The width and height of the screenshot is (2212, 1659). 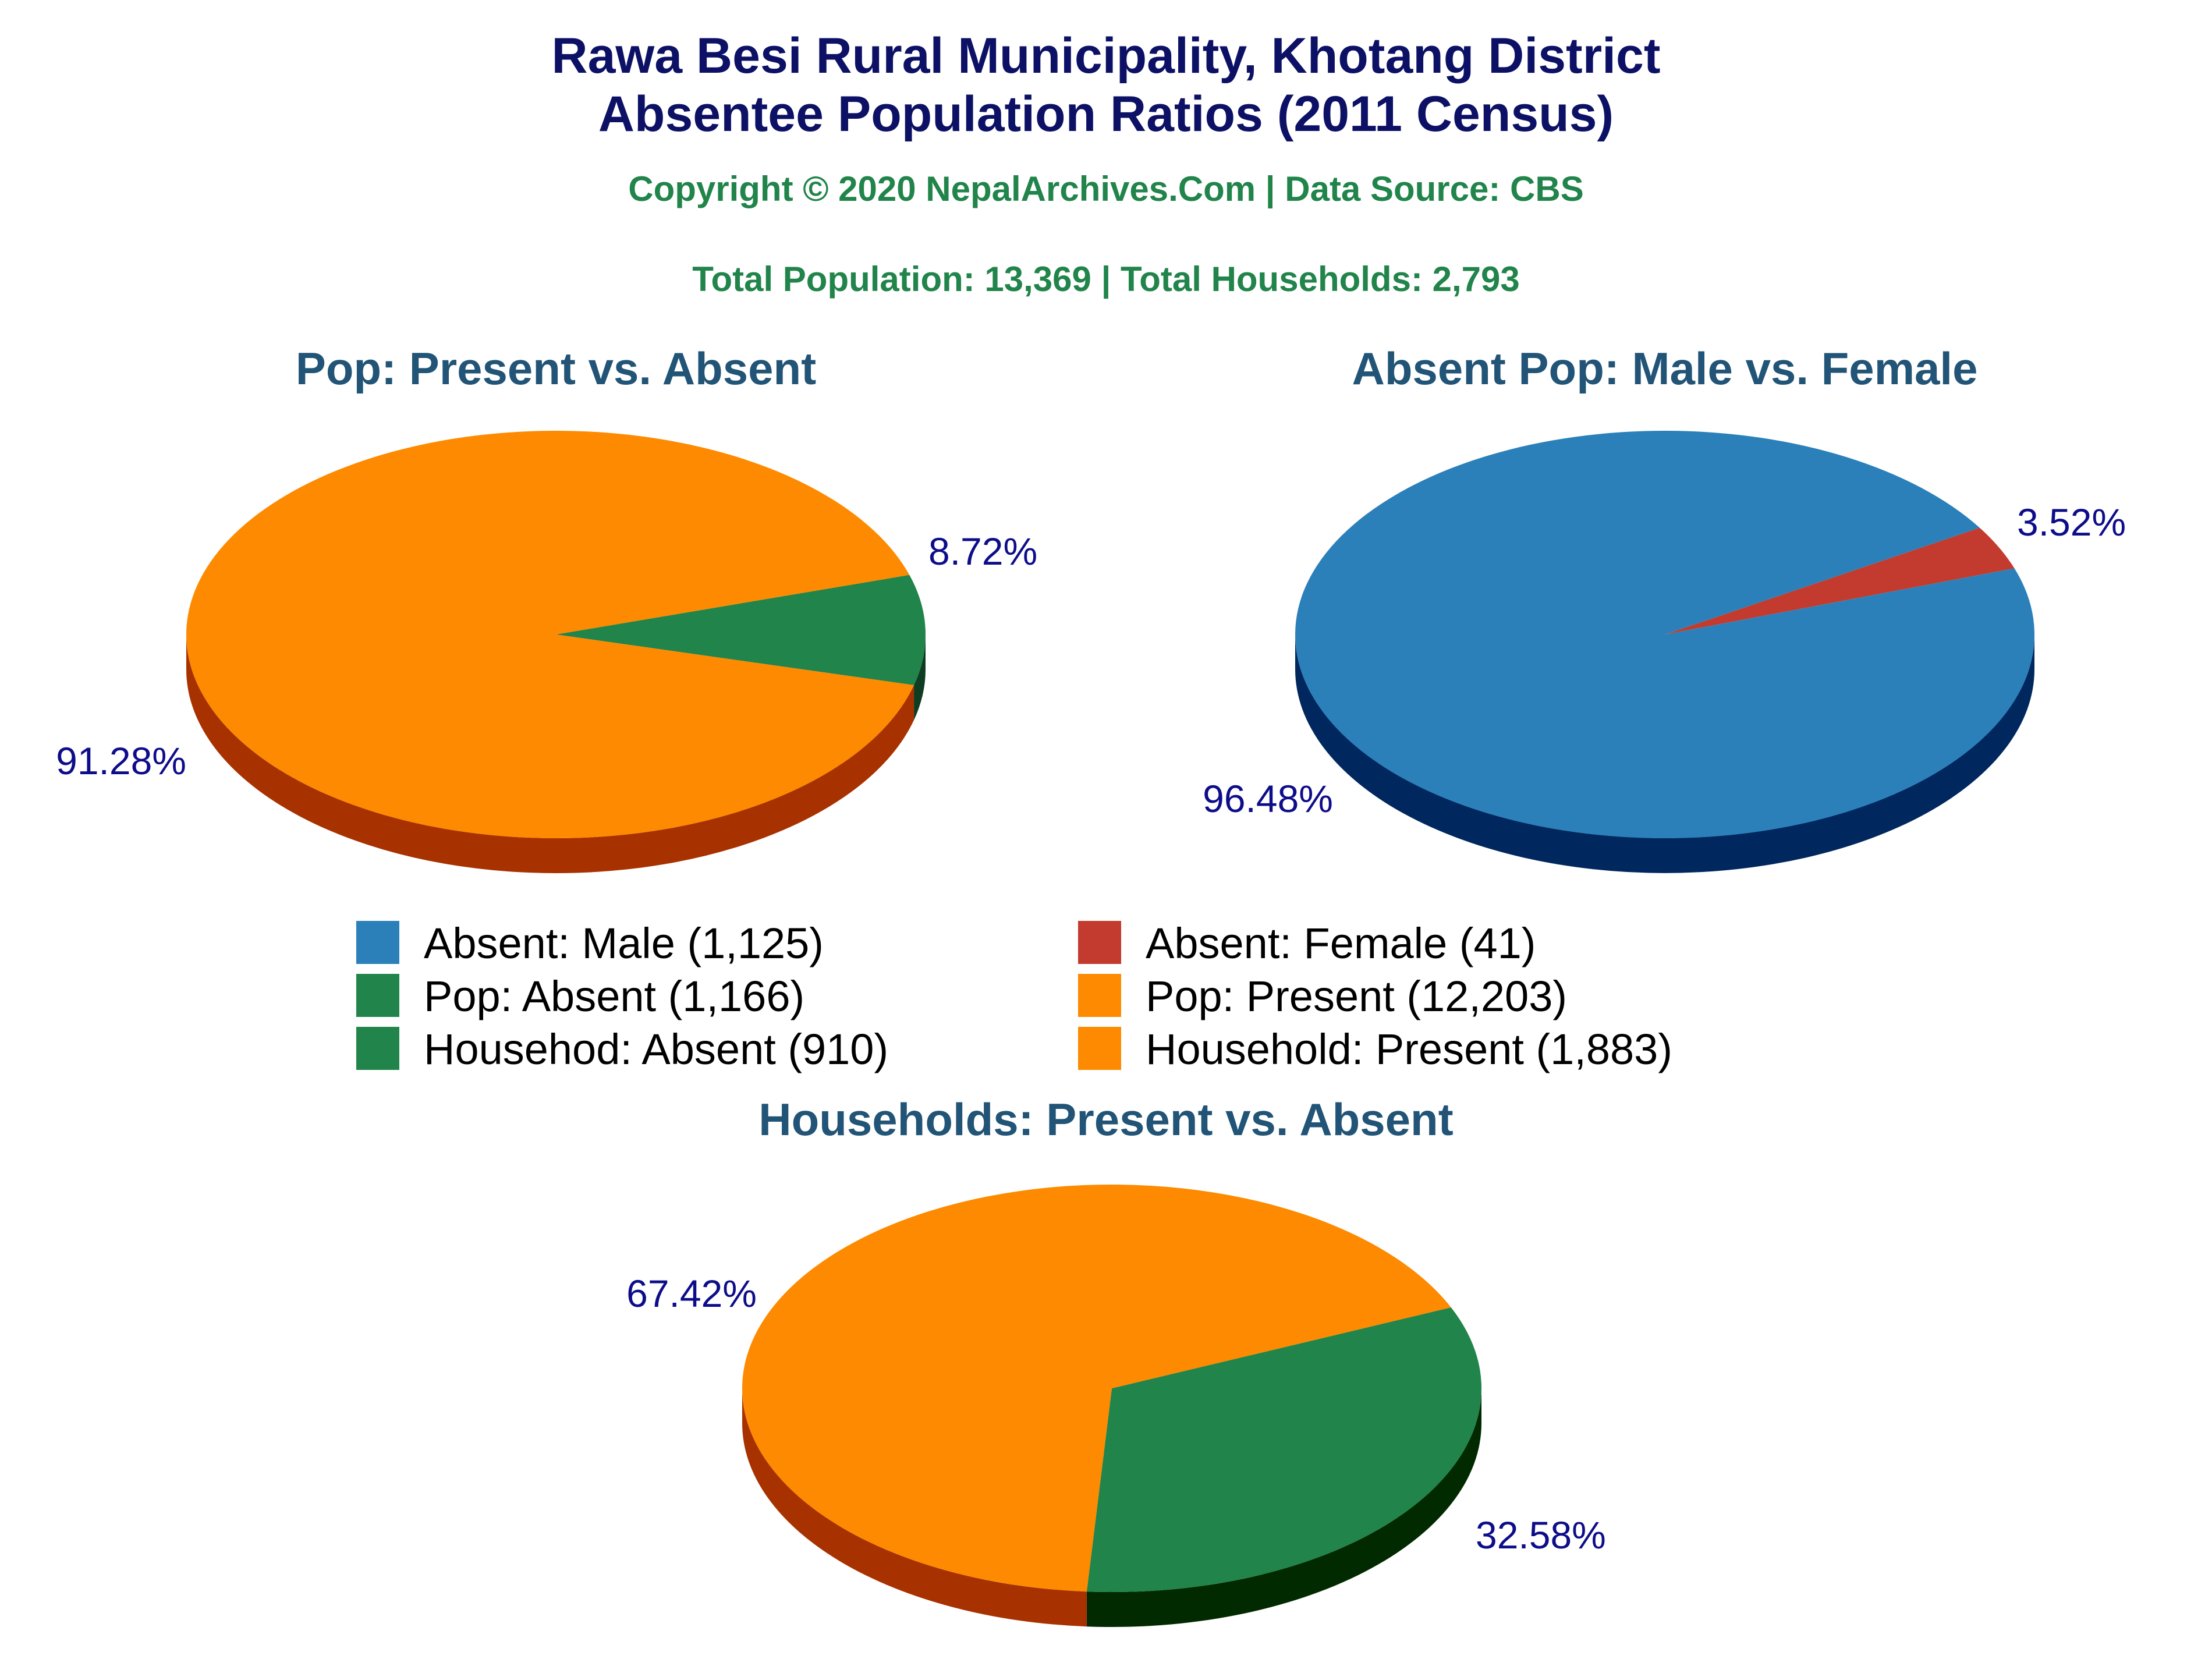 I want to click on legend-label-pop-present: Pop: Present (12,203), so click(x=1356, y=996).